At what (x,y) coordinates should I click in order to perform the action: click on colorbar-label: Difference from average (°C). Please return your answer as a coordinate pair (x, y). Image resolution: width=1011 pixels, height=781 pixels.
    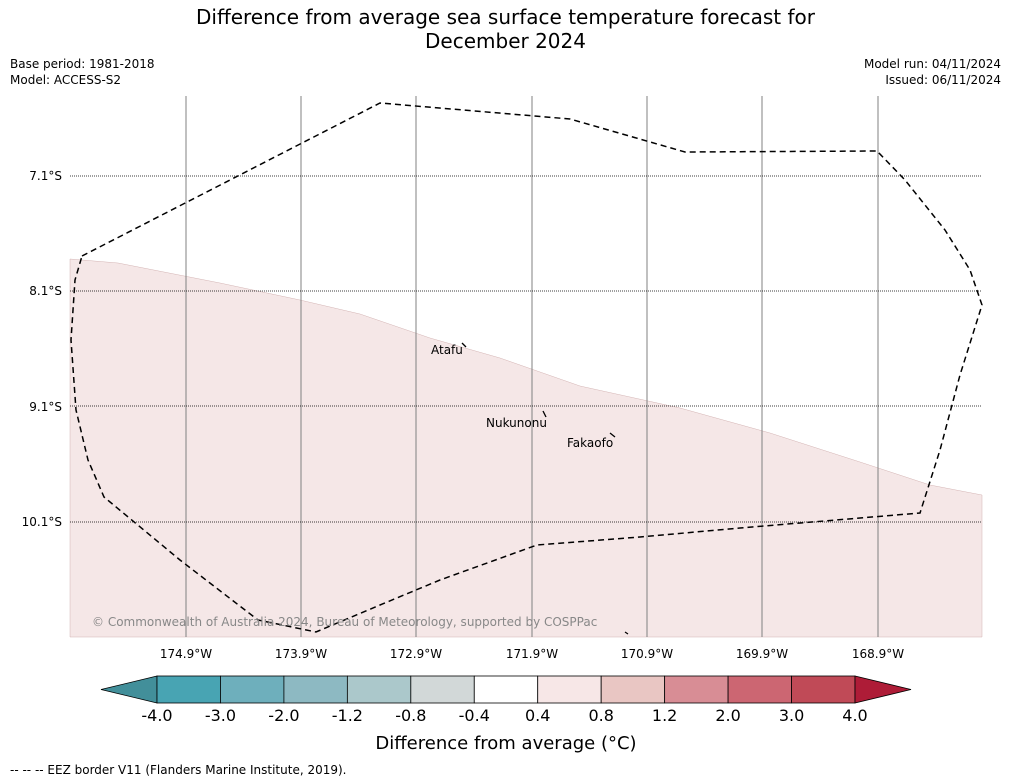
    Looking at the image, I should click on (505, 743).